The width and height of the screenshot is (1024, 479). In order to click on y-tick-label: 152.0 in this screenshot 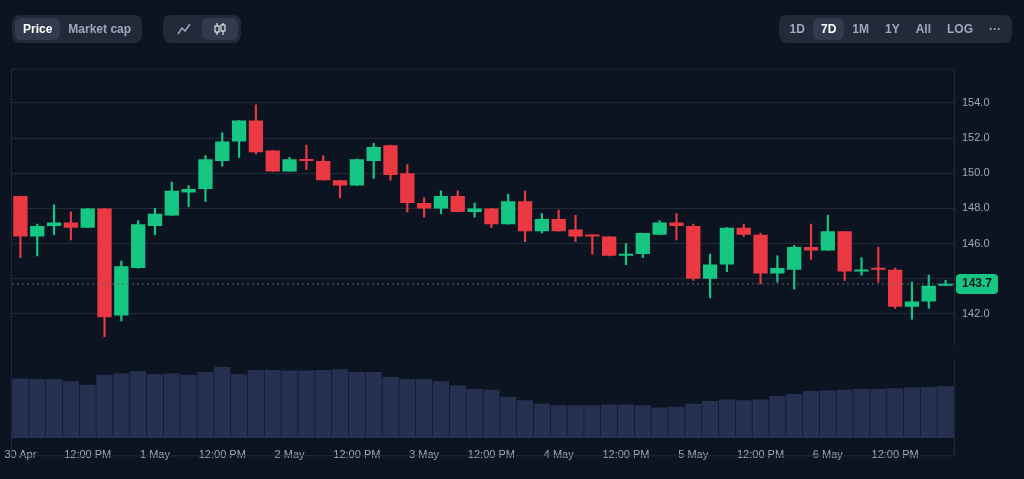, I will do `click(976, 137)`.